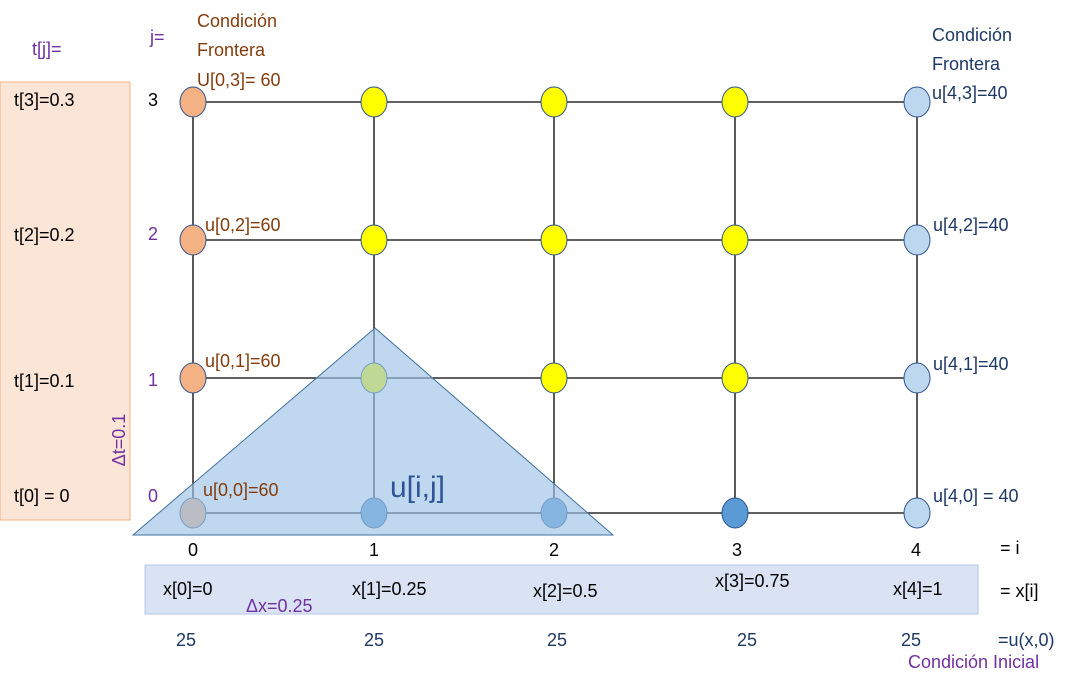  Describe the element at coordinates (971, 364) in the screenshot. I see `right-node-label: u[4,1]=40` at that location.